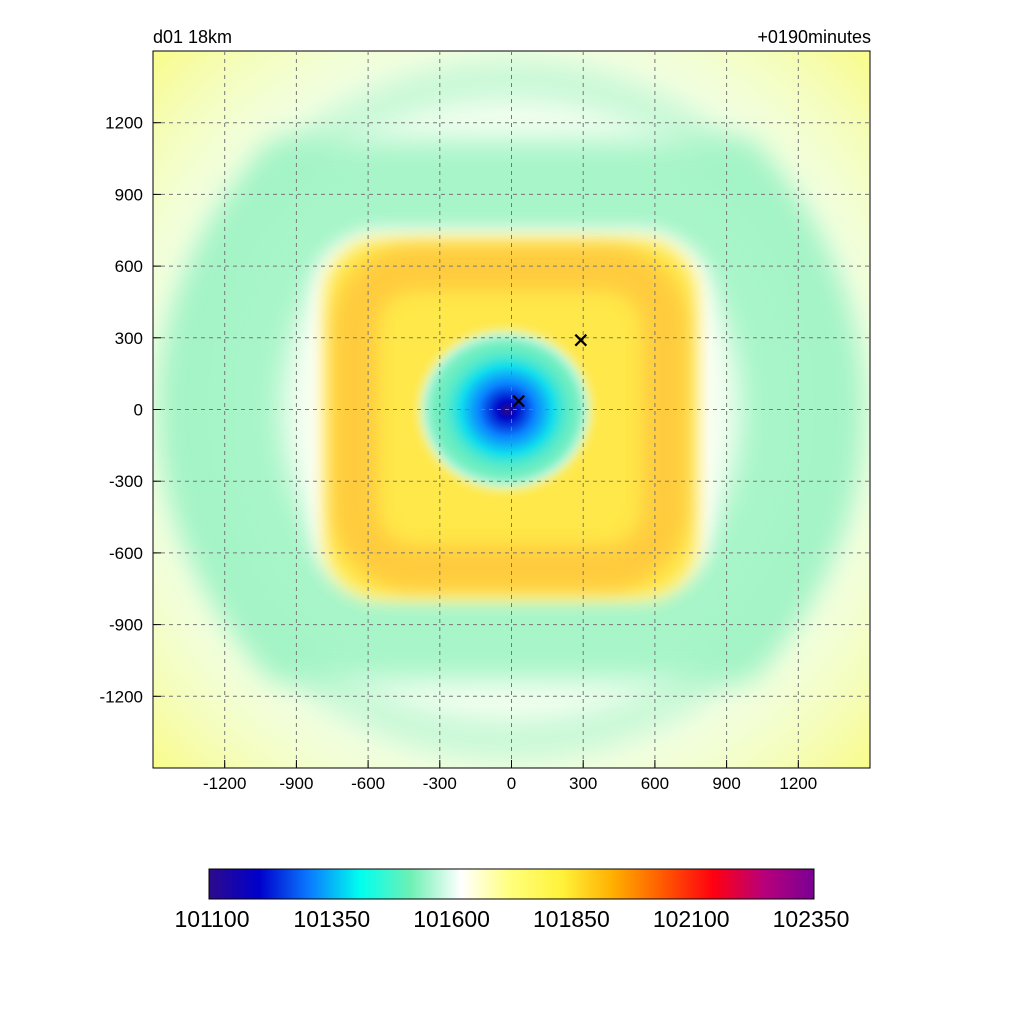 The height and width of the screenshot is (1024, 1024). What do you see at coordinates (212, 919) in the screenshot?
I see `colorbar-label: 101100` at bounding box center [212, 919].